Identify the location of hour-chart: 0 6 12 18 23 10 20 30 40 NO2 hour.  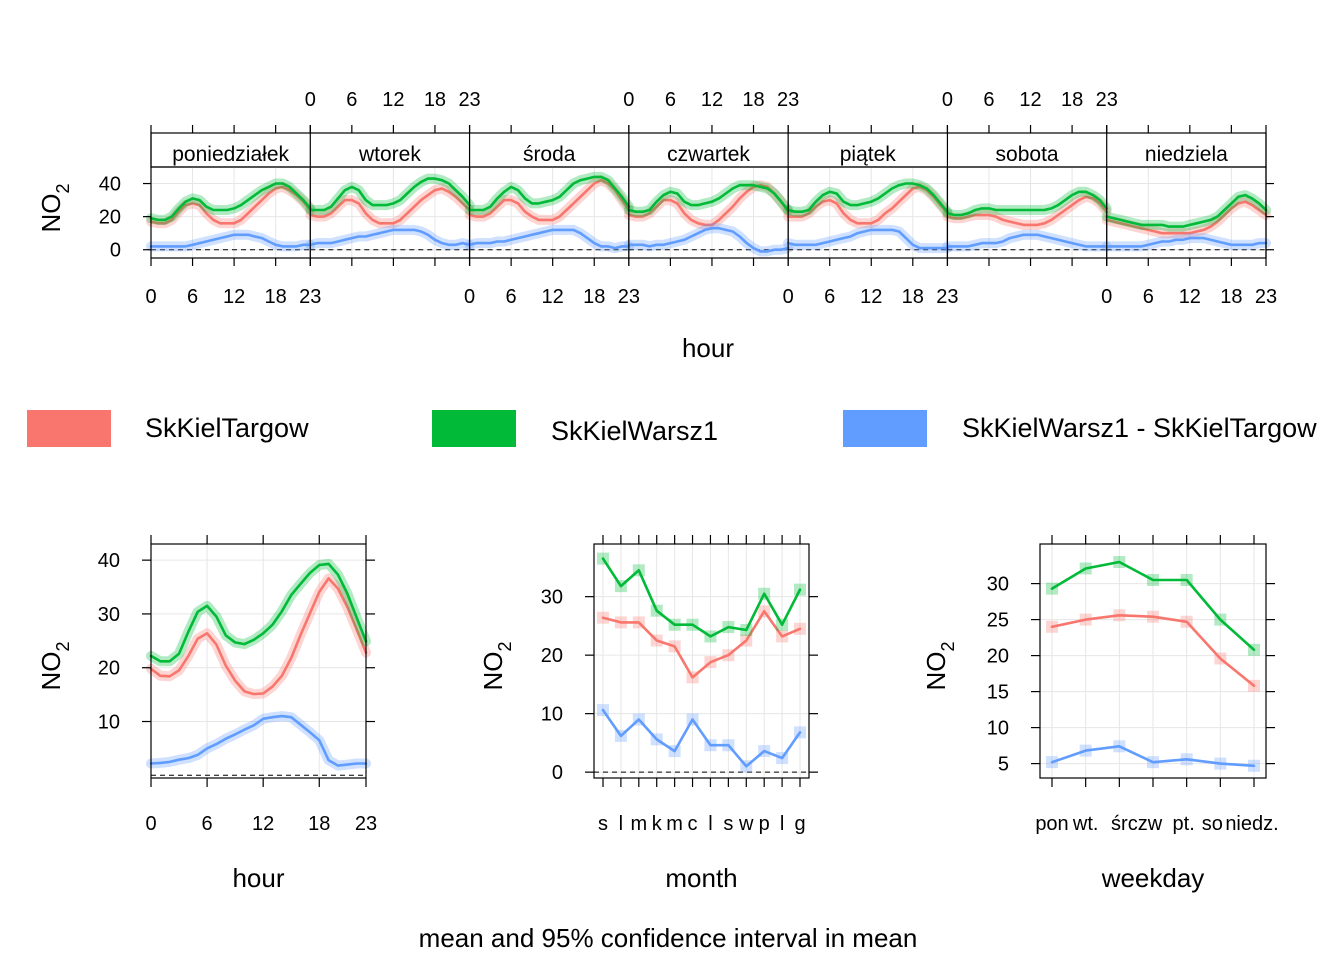
(206, 714).